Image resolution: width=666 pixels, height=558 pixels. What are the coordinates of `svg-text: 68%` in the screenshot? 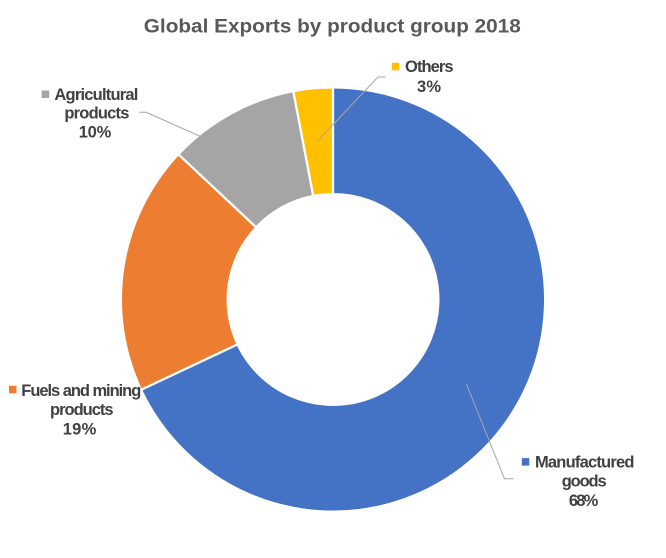 It's located at (584, 501).